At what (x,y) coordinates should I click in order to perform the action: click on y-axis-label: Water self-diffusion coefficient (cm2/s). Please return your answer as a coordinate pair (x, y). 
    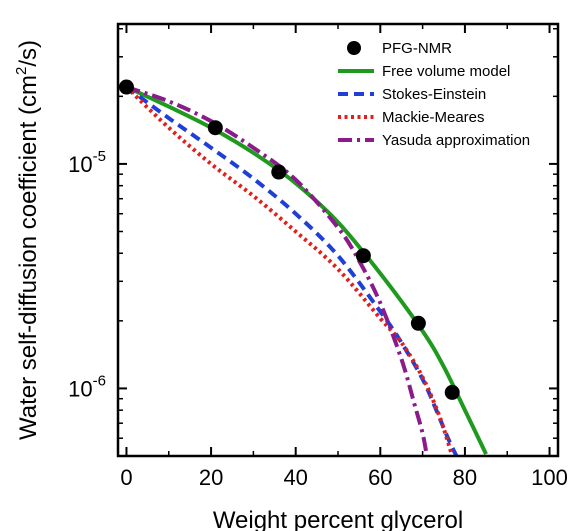
    Looking at the image, I should click on (27, 240).